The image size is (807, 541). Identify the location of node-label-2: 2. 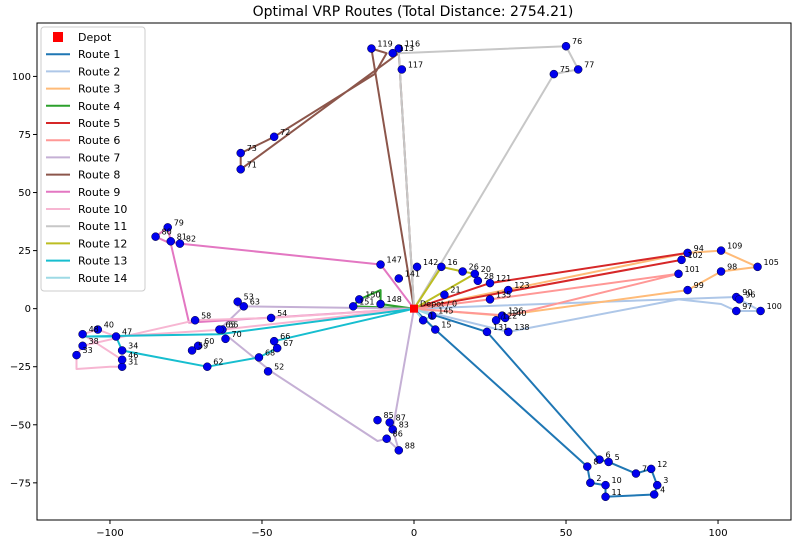
(598, 478).